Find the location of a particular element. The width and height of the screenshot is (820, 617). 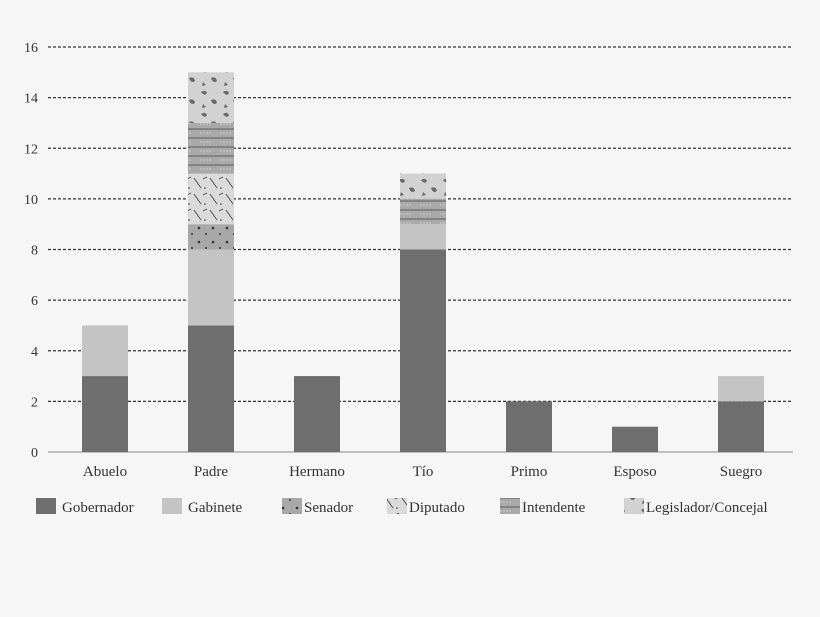

x-tick-label: Tío is located at coordinates (423, 472).